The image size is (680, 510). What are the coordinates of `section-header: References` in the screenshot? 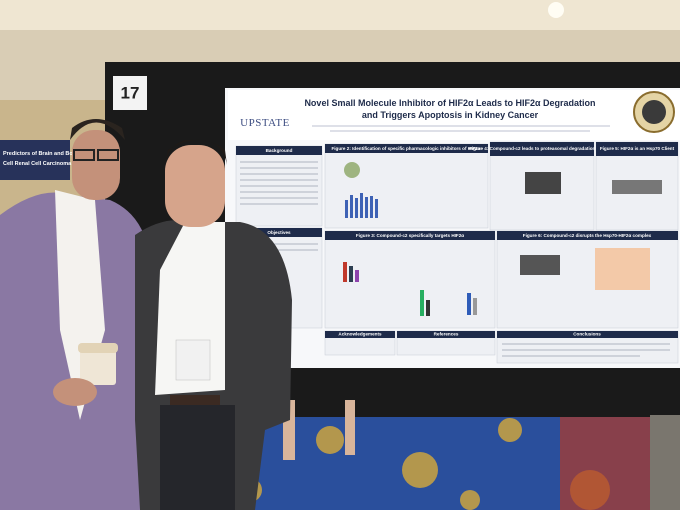 It's located at (446, 334).